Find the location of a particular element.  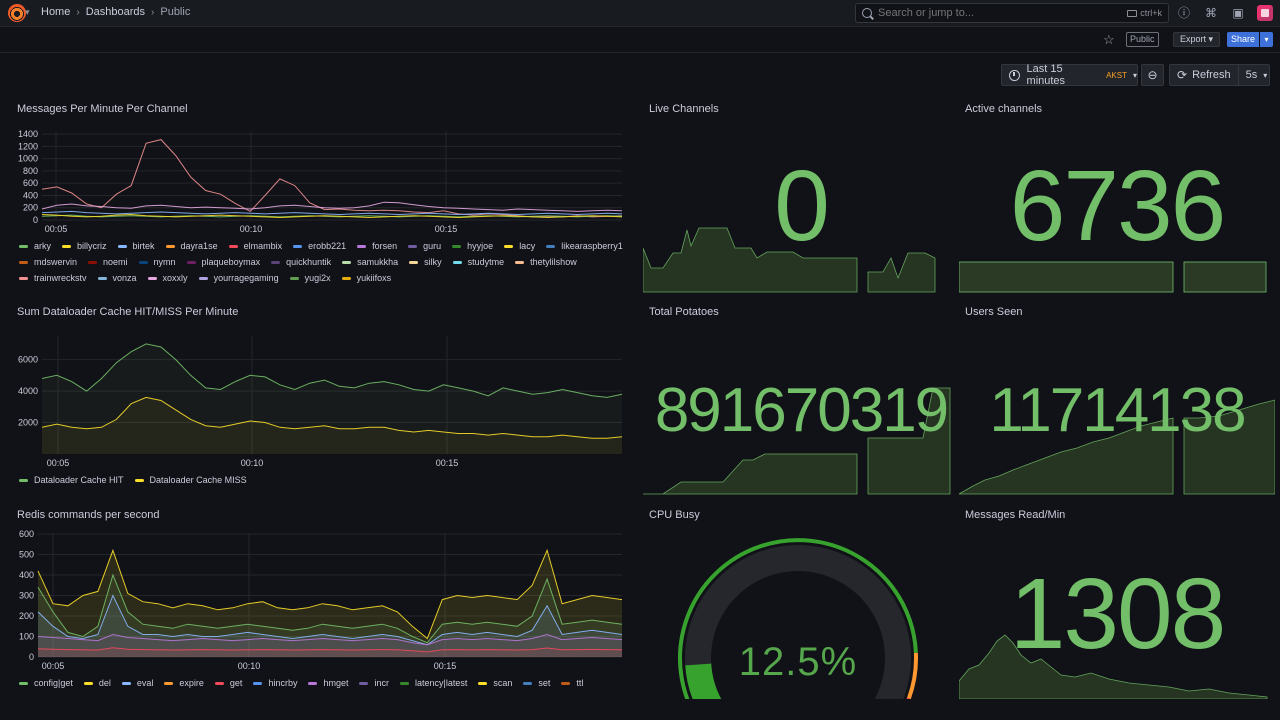

legend-label: Dataloader Cache MISS is located at coordinates (198, 480).